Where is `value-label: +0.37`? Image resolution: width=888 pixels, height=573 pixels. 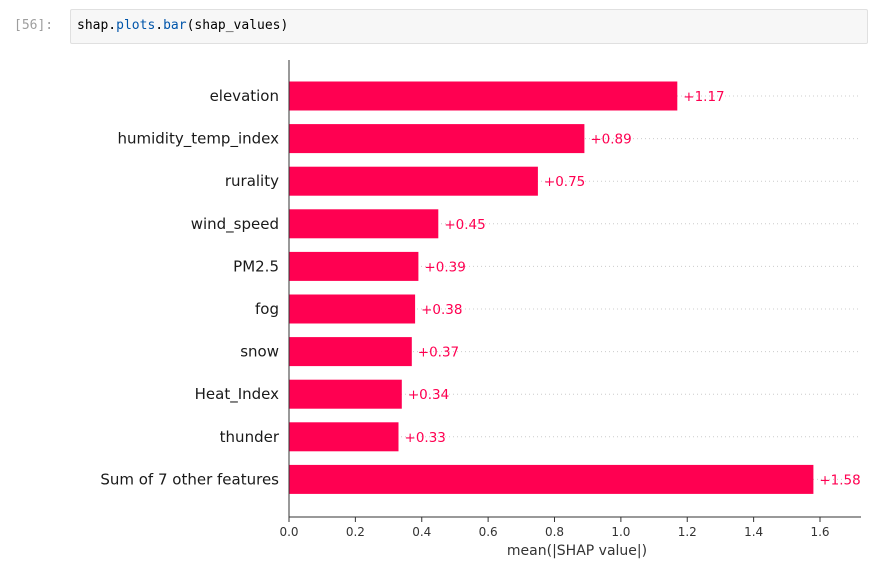 value-label: +0.37 is located at coordinates (438, 353).